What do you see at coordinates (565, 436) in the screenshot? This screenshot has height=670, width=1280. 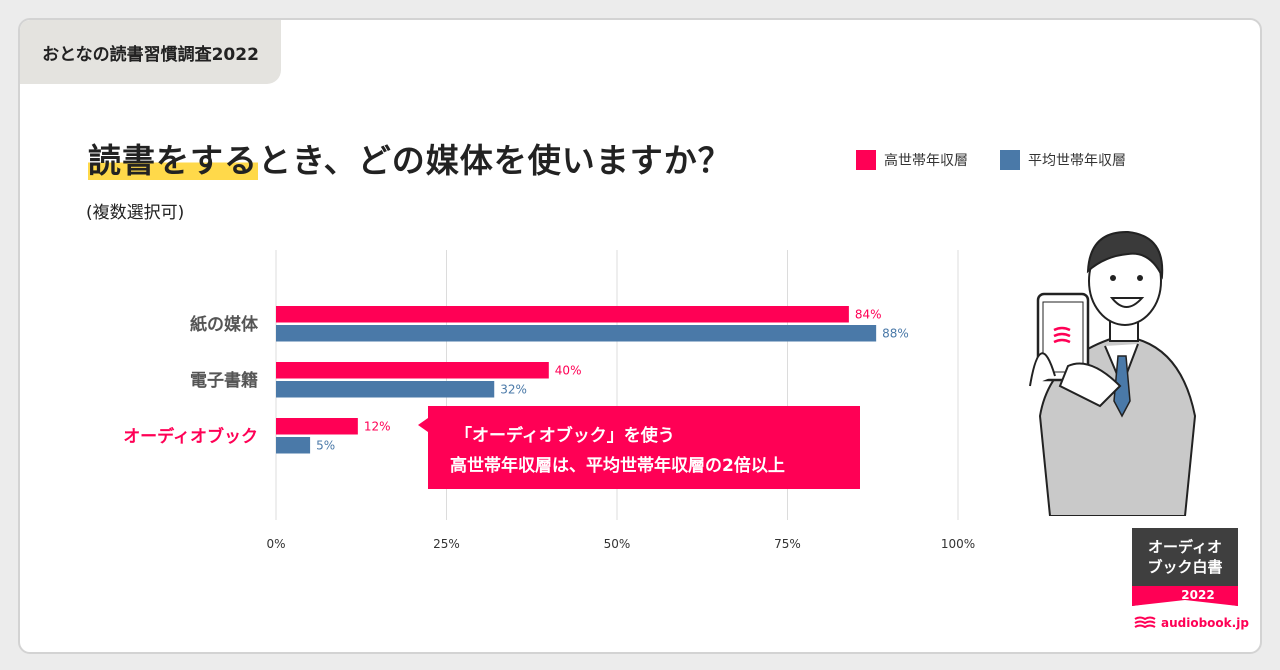 I see `callout-line1: 「オーディオブック」を使う` at bounding box center [565, 436].